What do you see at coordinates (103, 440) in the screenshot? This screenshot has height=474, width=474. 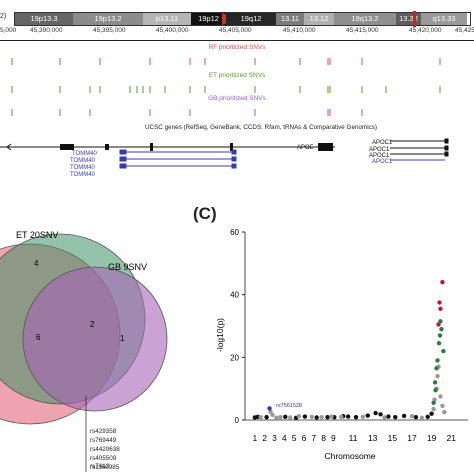 I see `venn-snv-2: rs769449` at bounding box center [103, 440].